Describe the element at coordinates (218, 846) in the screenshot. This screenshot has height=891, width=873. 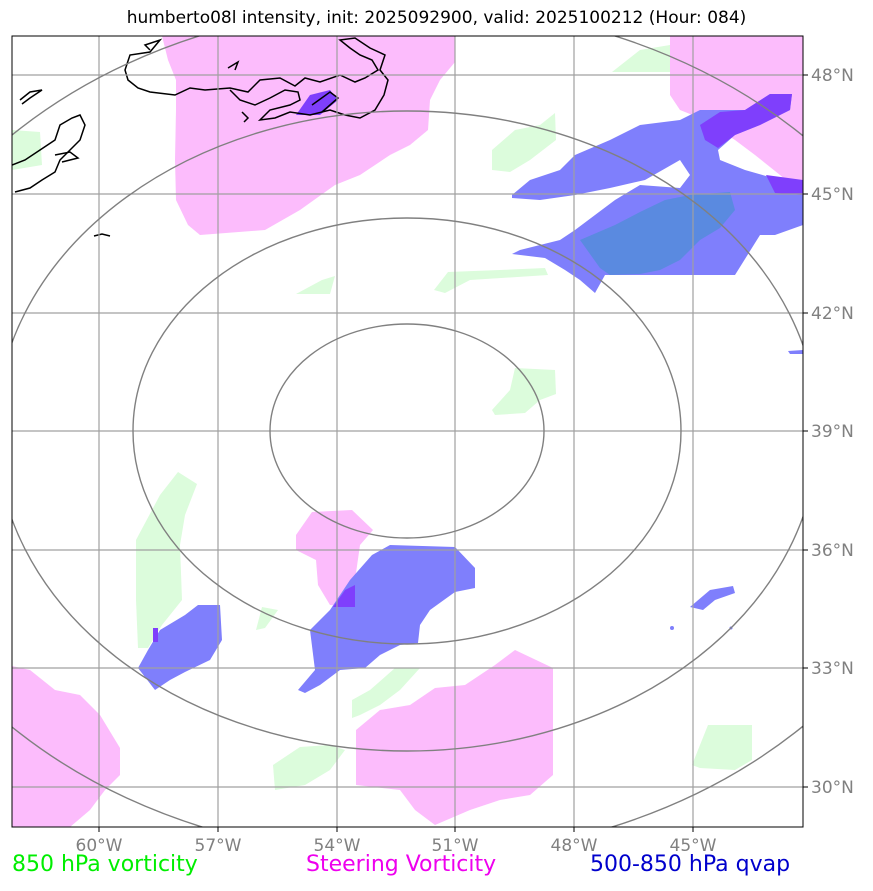
I see `lon-label: 57°W` at that location.